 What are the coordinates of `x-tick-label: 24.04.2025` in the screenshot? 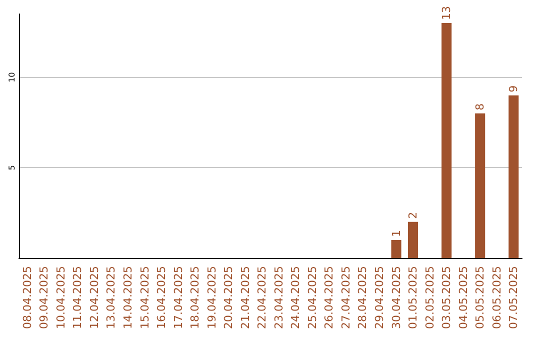 It's located at (295, 298).